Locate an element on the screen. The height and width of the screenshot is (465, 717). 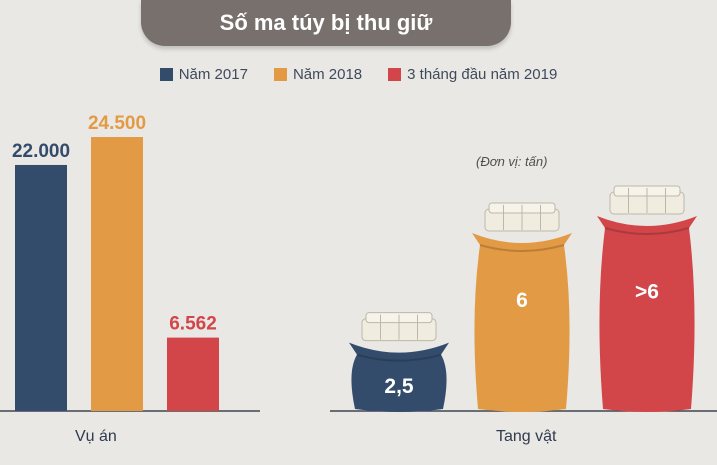
legend-label-2018: Năm 2018 is located at coordinates (327, 74).